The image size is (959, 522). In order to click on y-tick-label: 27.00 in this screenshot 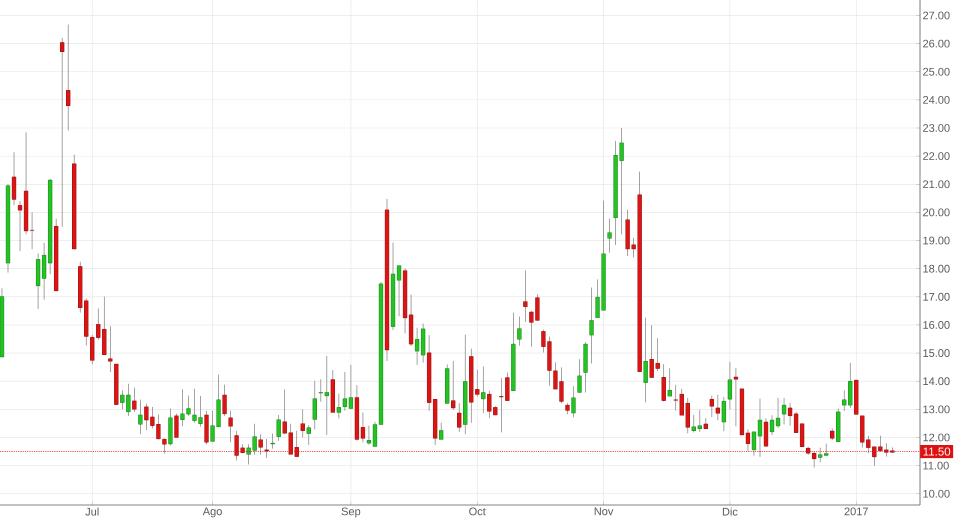, I will do `click(936, 16)`.